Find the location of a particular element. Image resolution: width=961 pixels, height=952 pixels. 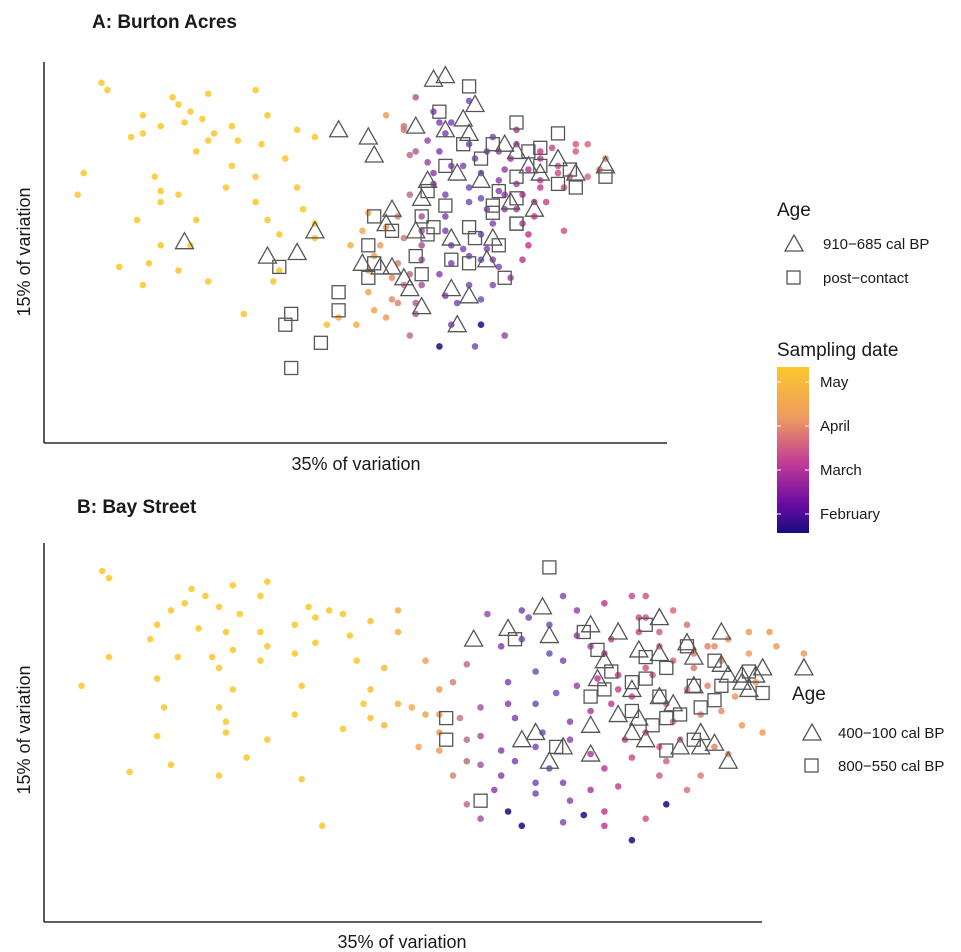

panel-b-y-axis-title: 15% of variation is located at coordinates (24, 729).